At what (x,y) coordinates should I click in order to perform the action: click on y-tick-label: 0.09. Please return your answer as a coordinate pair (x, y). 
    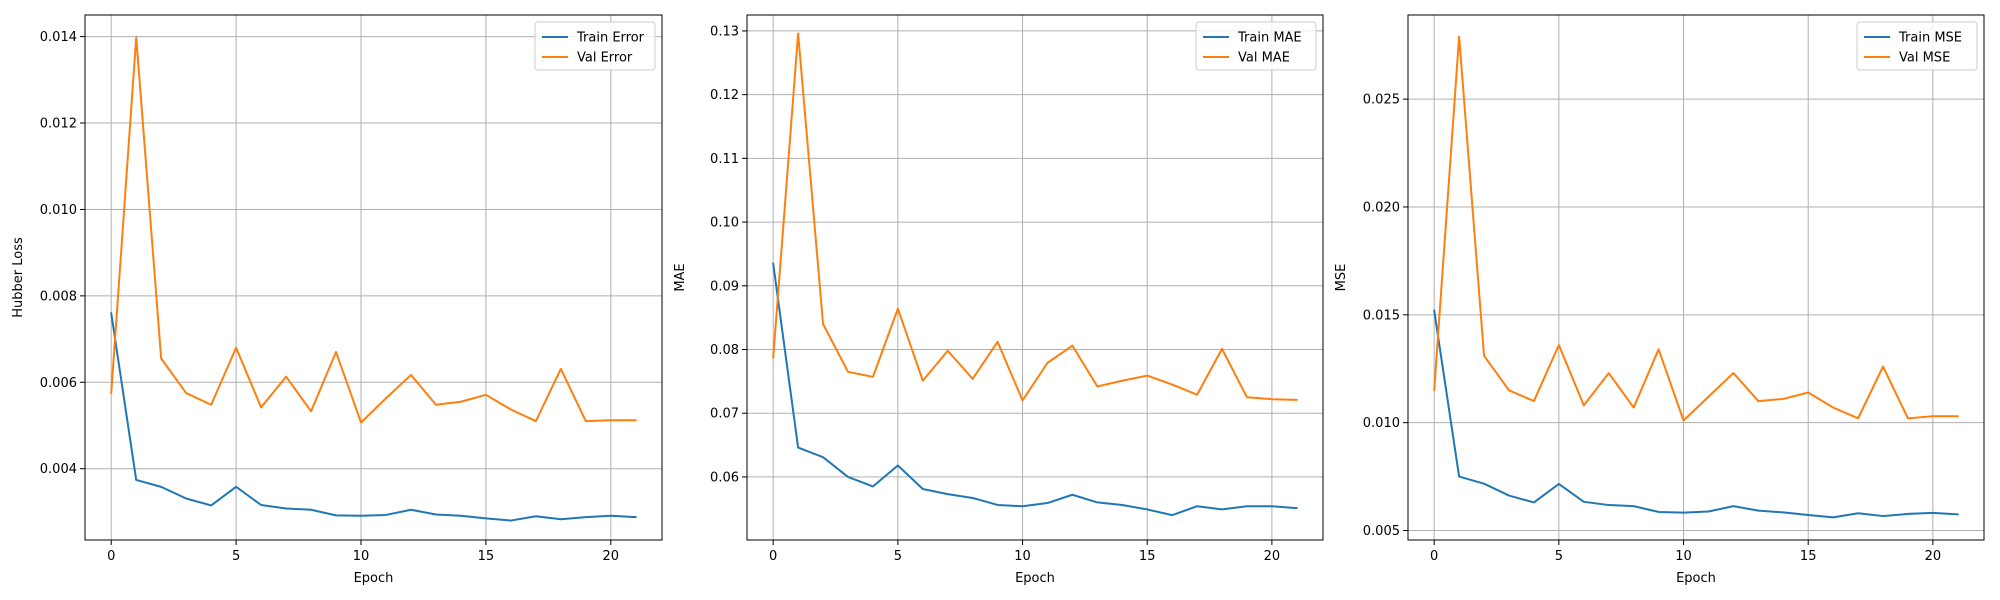
    Looking at the image, I should click on (724, 286).